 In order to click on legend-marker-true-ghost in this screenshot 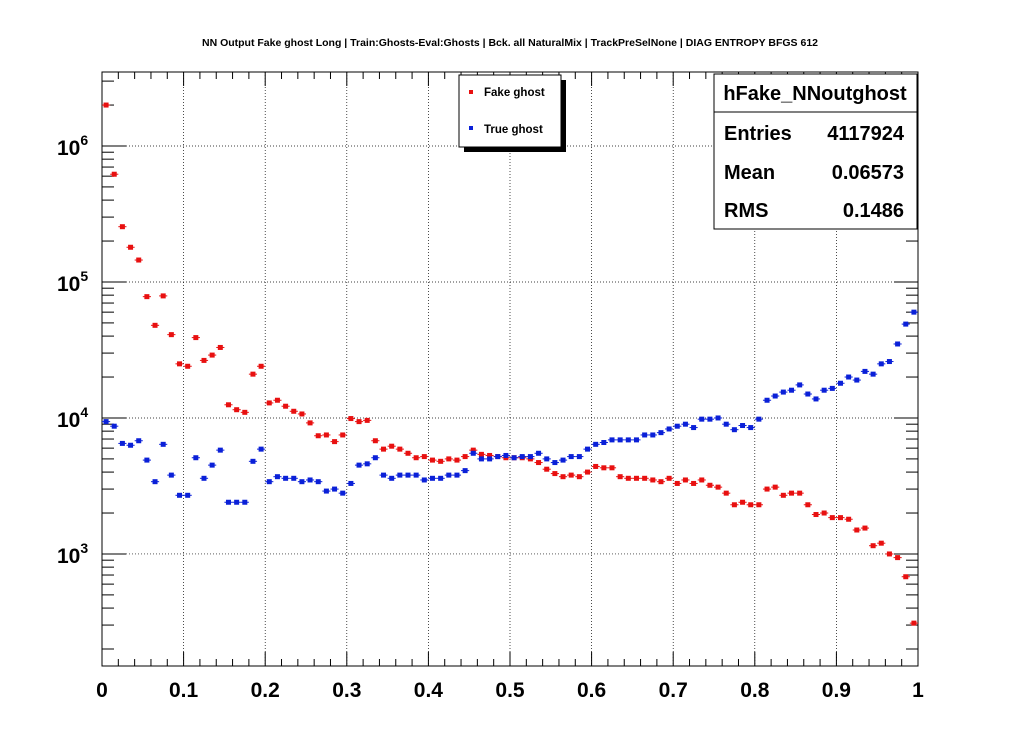, I will do `click(471, 128)`.